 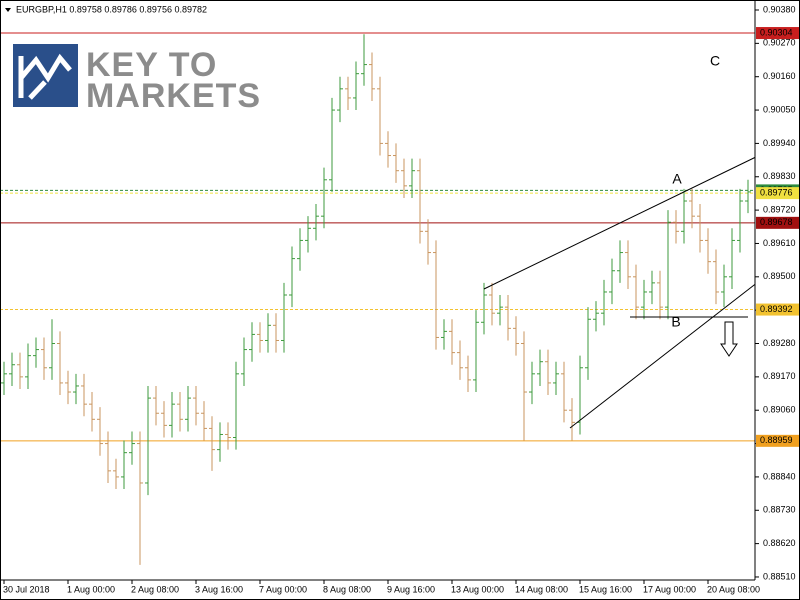 I want to click on x-tick-label: 30 Jul 2018, so click(x=26, y=589).